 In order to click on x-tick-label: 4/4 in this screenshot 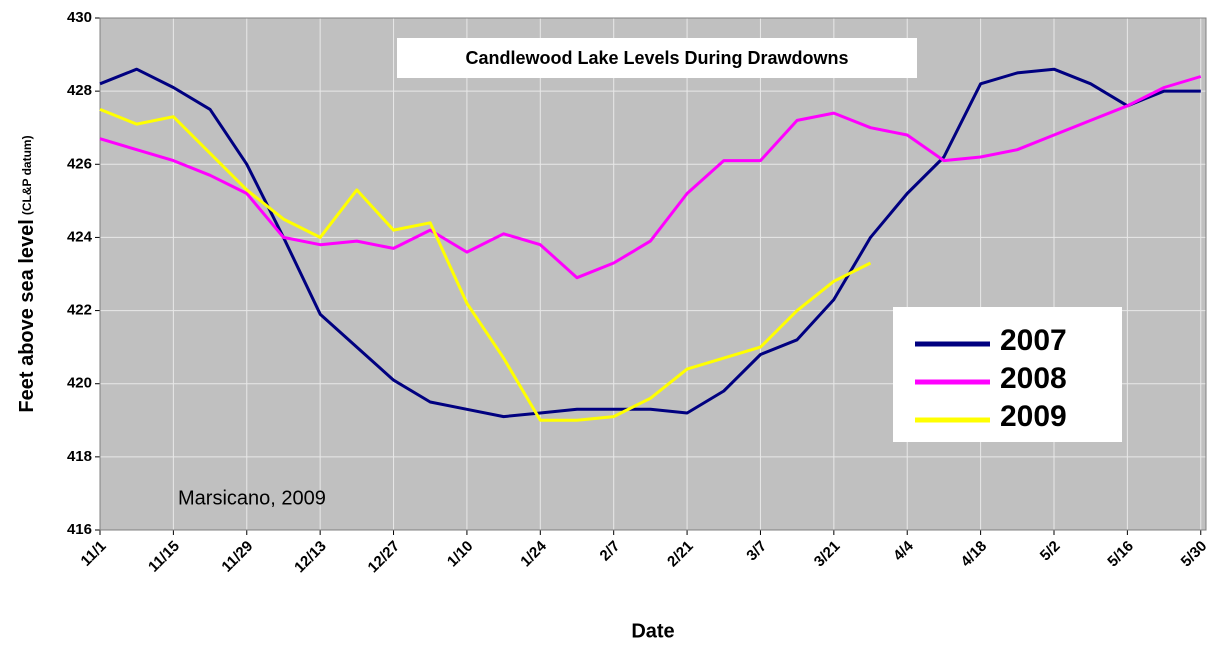, I will do `click(903, 550)`.